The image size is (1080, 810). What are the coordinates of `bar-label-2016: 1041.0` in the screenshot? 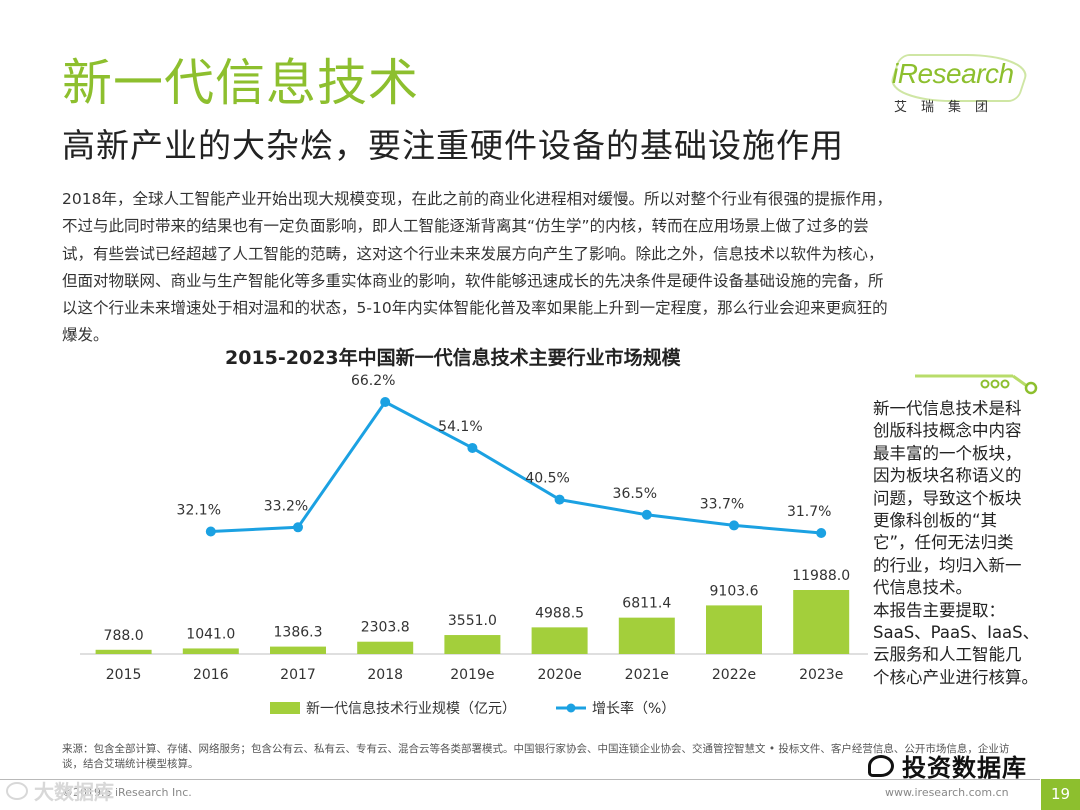 It's located at (210, 634).